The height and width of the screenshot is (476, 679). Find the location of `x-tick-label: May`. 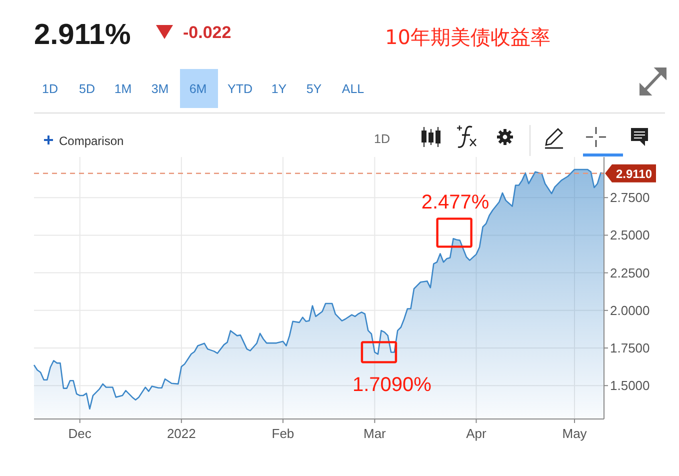

x-tick-label: May is located at coordinates (575, 433).